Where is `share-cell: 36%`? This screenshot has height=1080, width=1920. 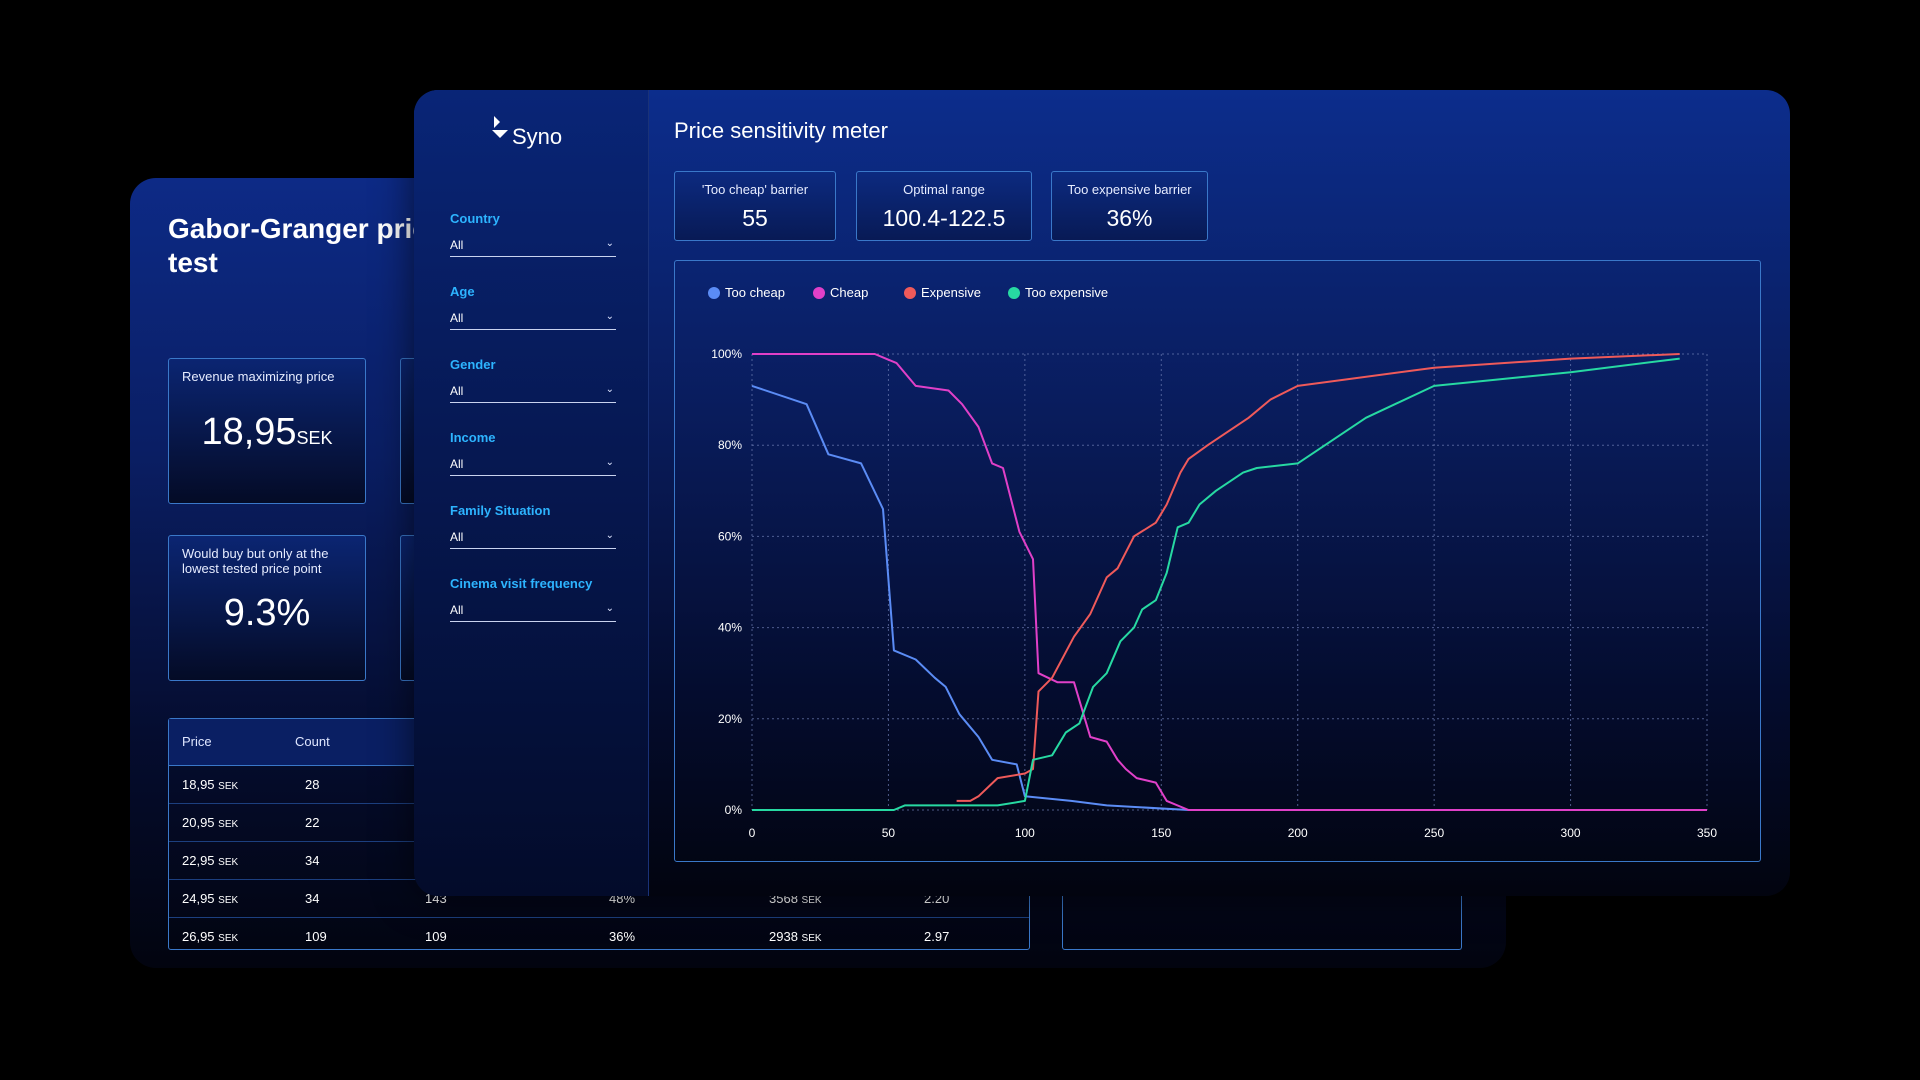
share-cell: 36% is located at coordinates (622, 936).